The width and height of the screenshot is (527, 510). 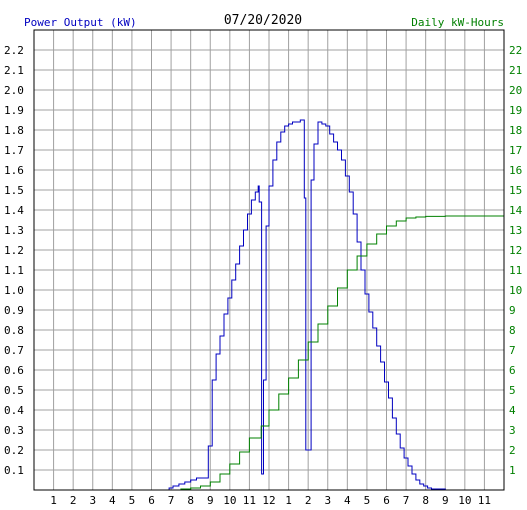 I want to click on right-tick-label: 14, so click(x=516, y=210).